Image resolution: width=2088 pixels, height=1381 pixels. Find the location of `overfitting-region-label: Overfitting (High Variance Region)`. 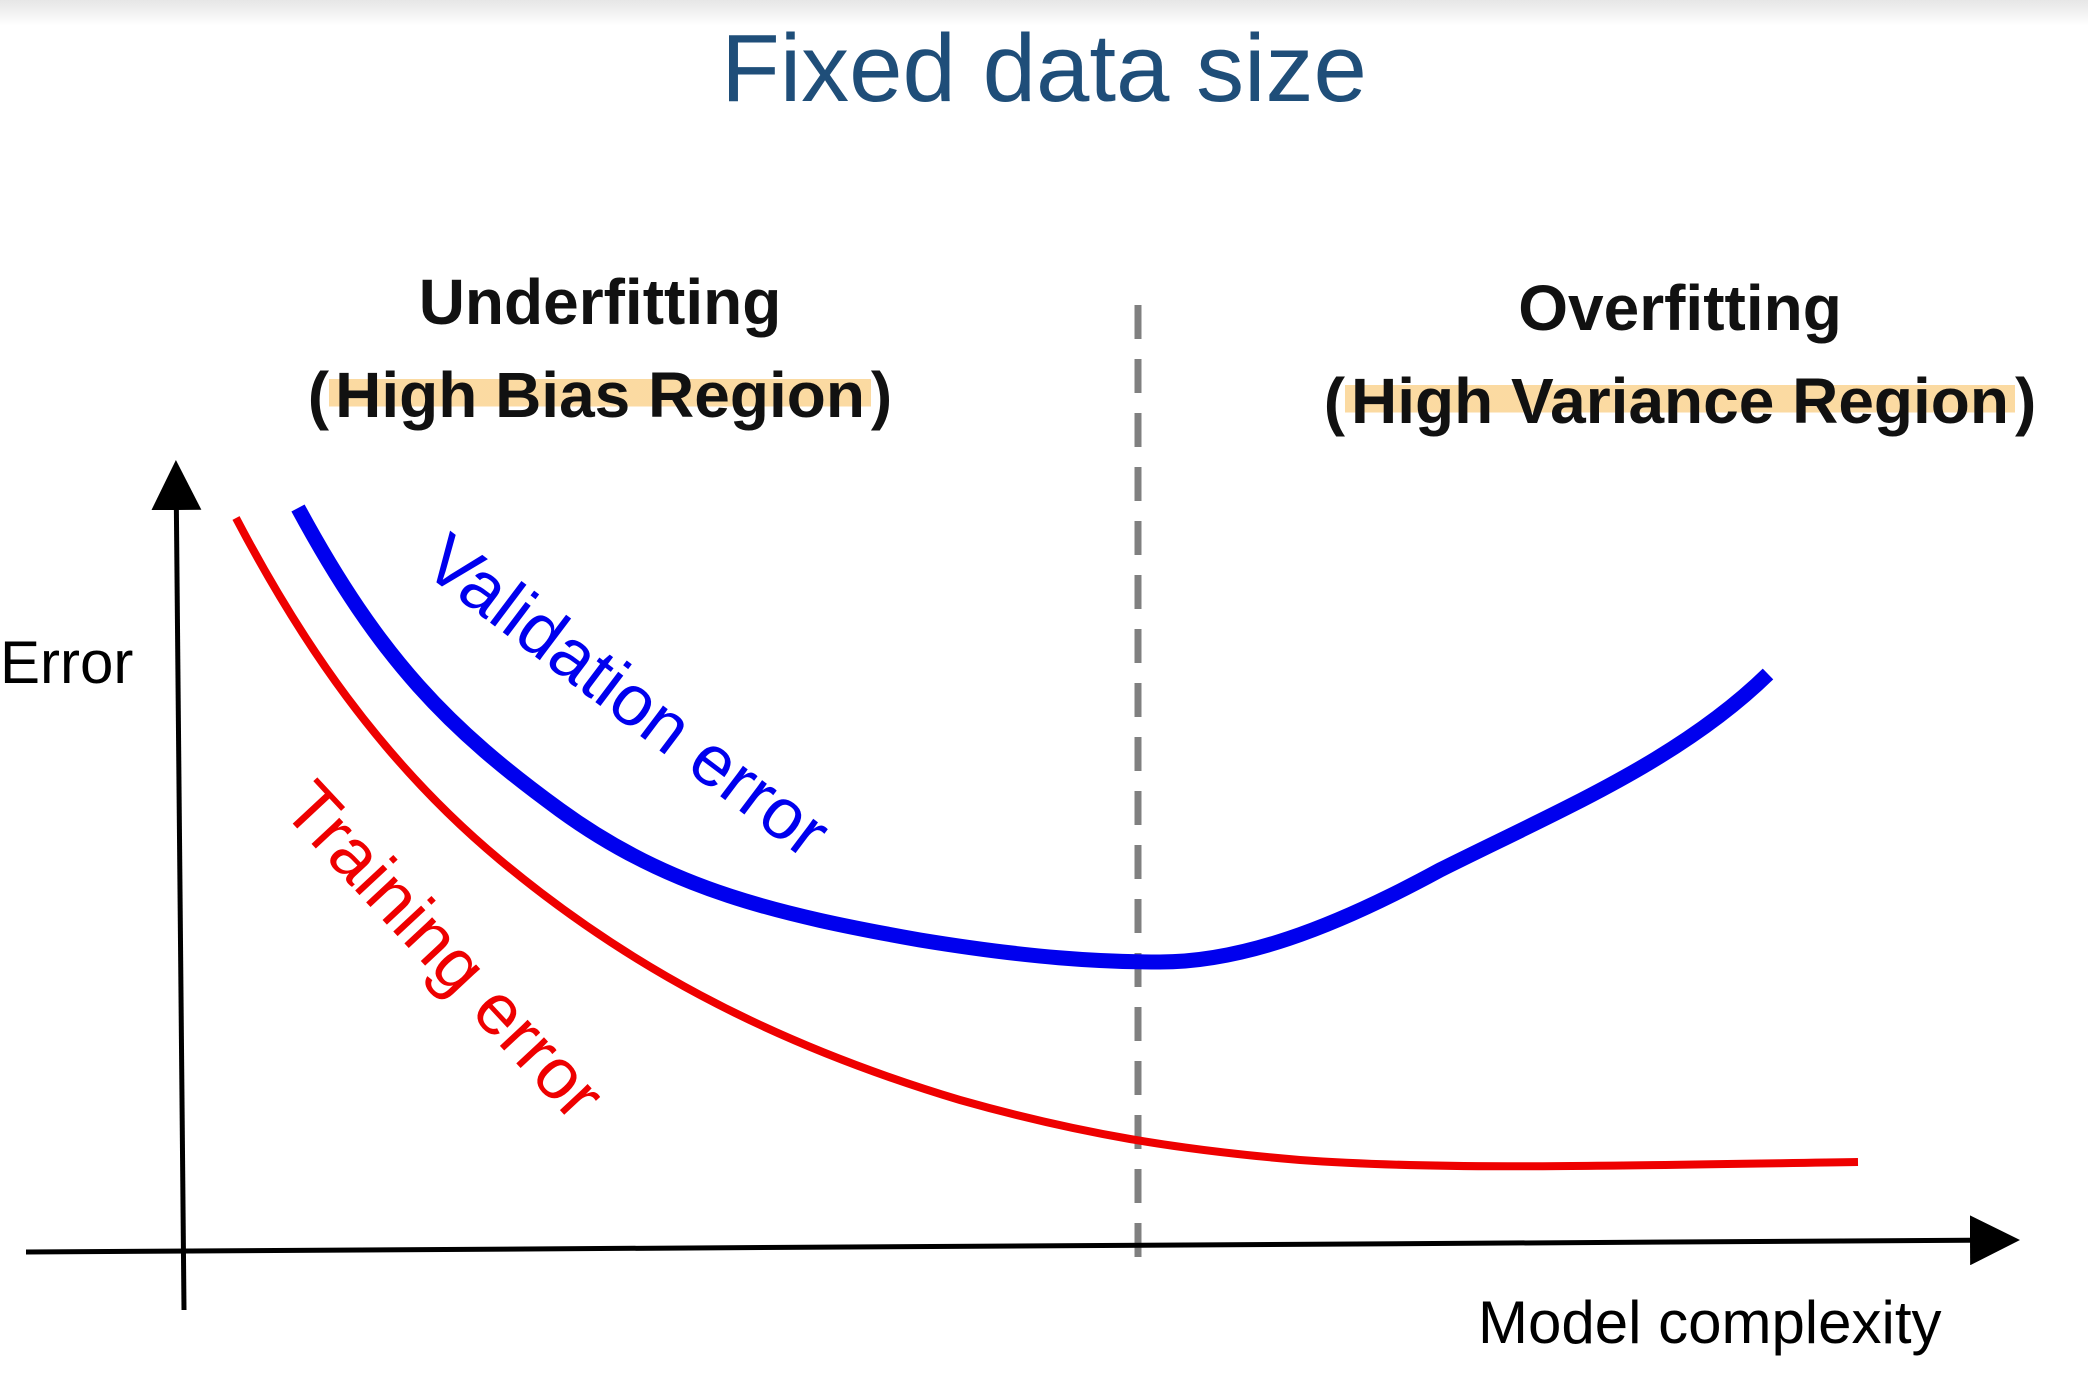

overfitting-region-label: Overfitting (High Variance Region) is located at coordinates (1680, 355).